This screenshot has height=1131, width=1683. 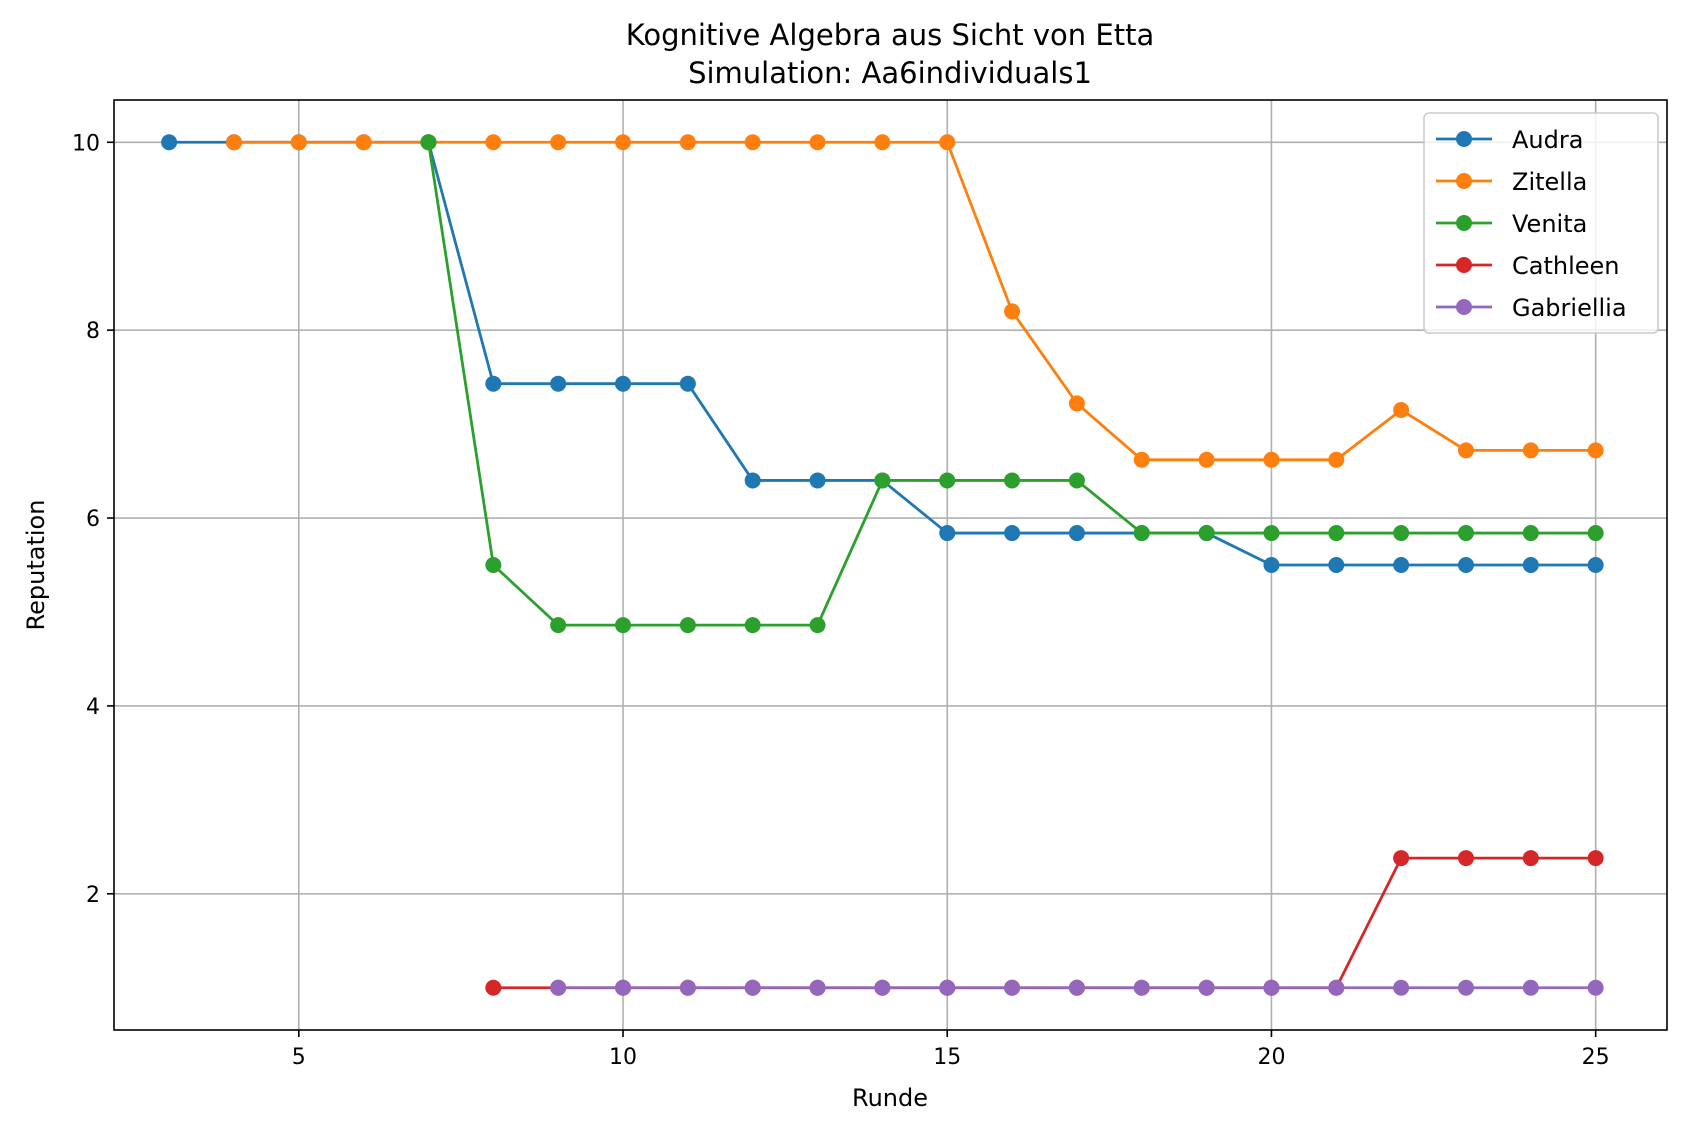 I want to click on chart-title: Kognitive Algebra aus Sicht von Etta, so click(x=890, y=35).